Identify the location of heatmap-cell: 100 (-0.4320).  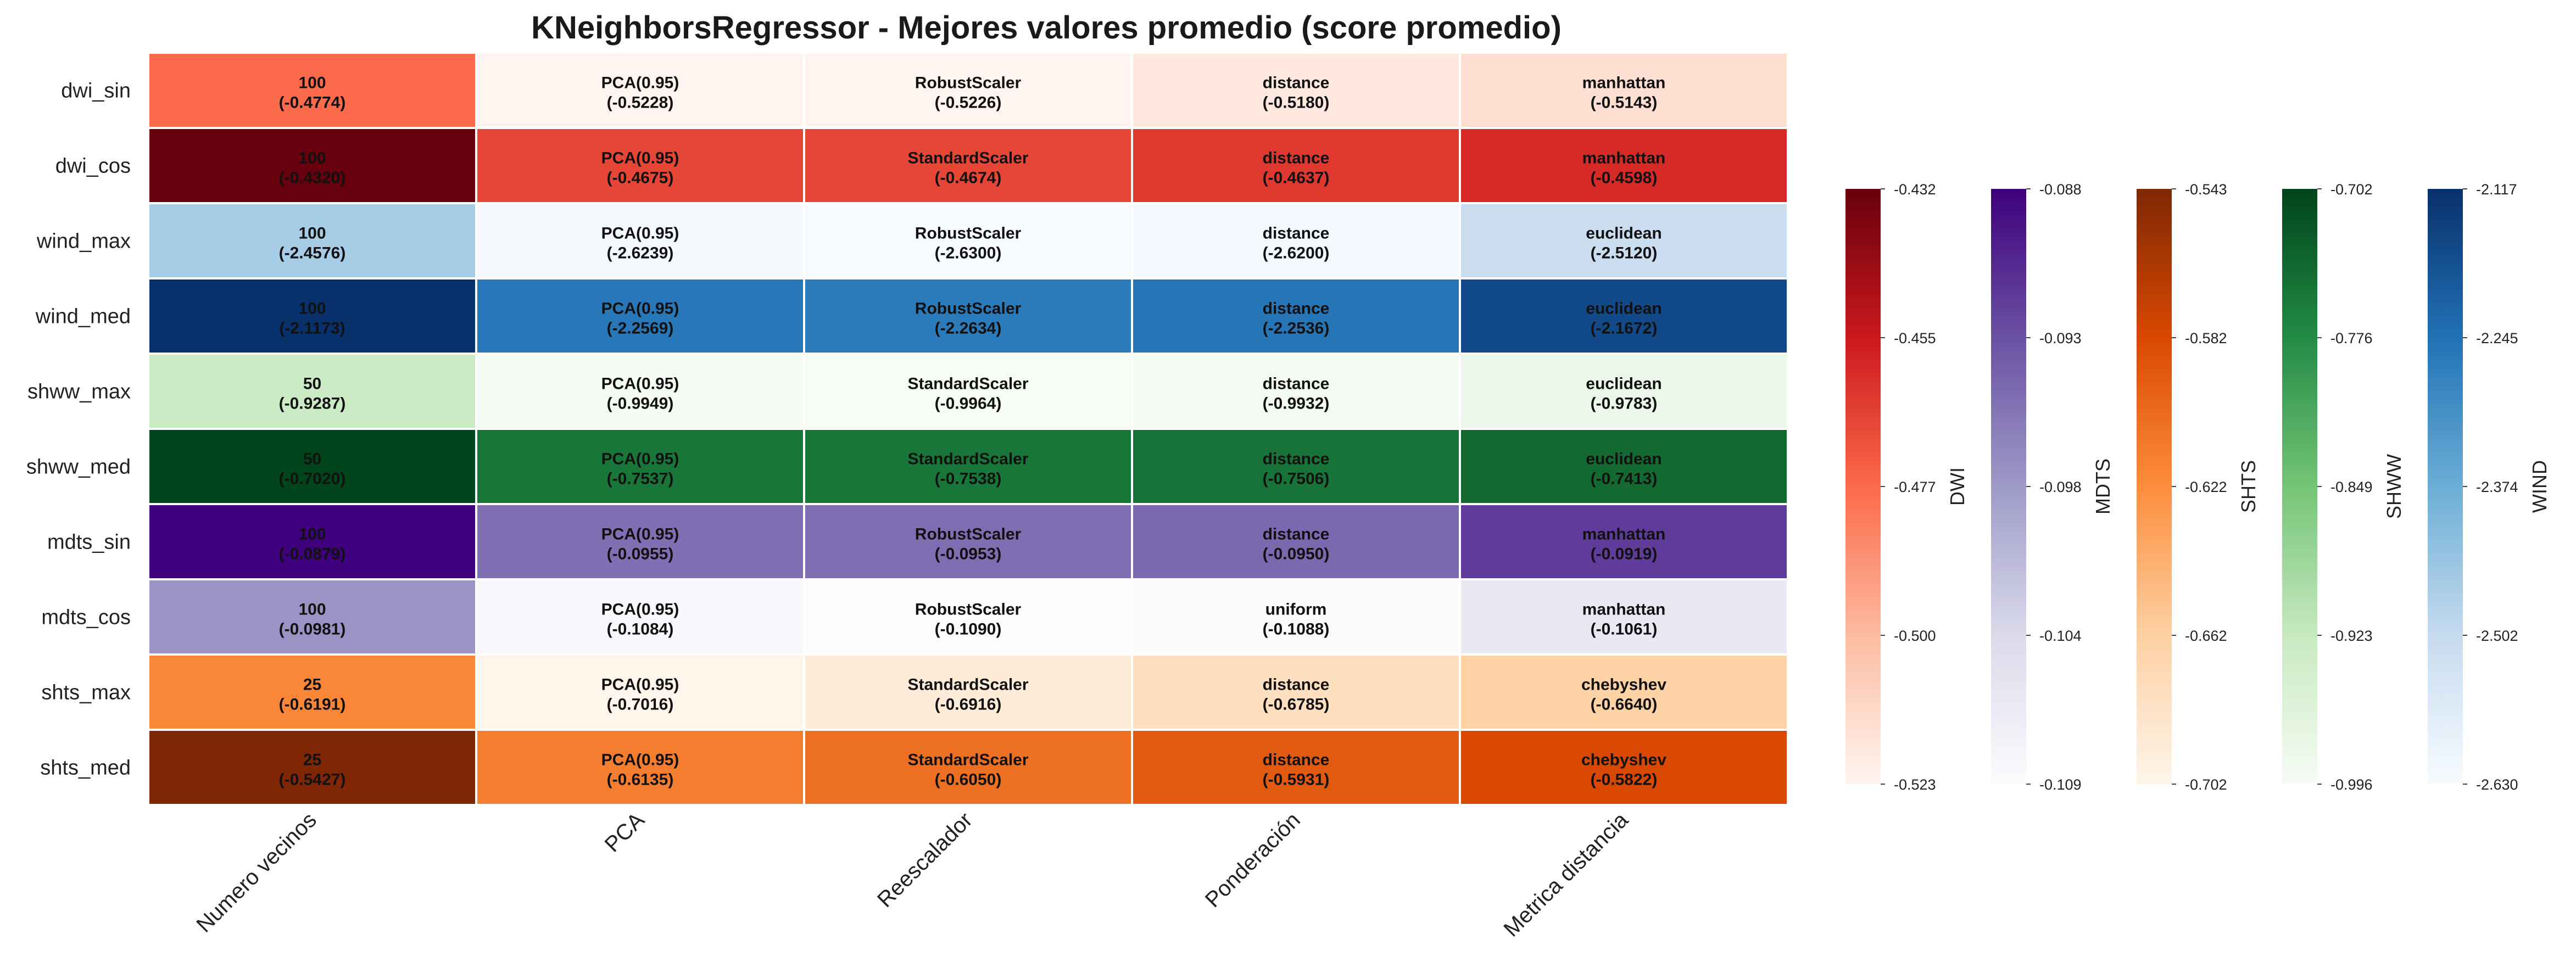
(312, 165).